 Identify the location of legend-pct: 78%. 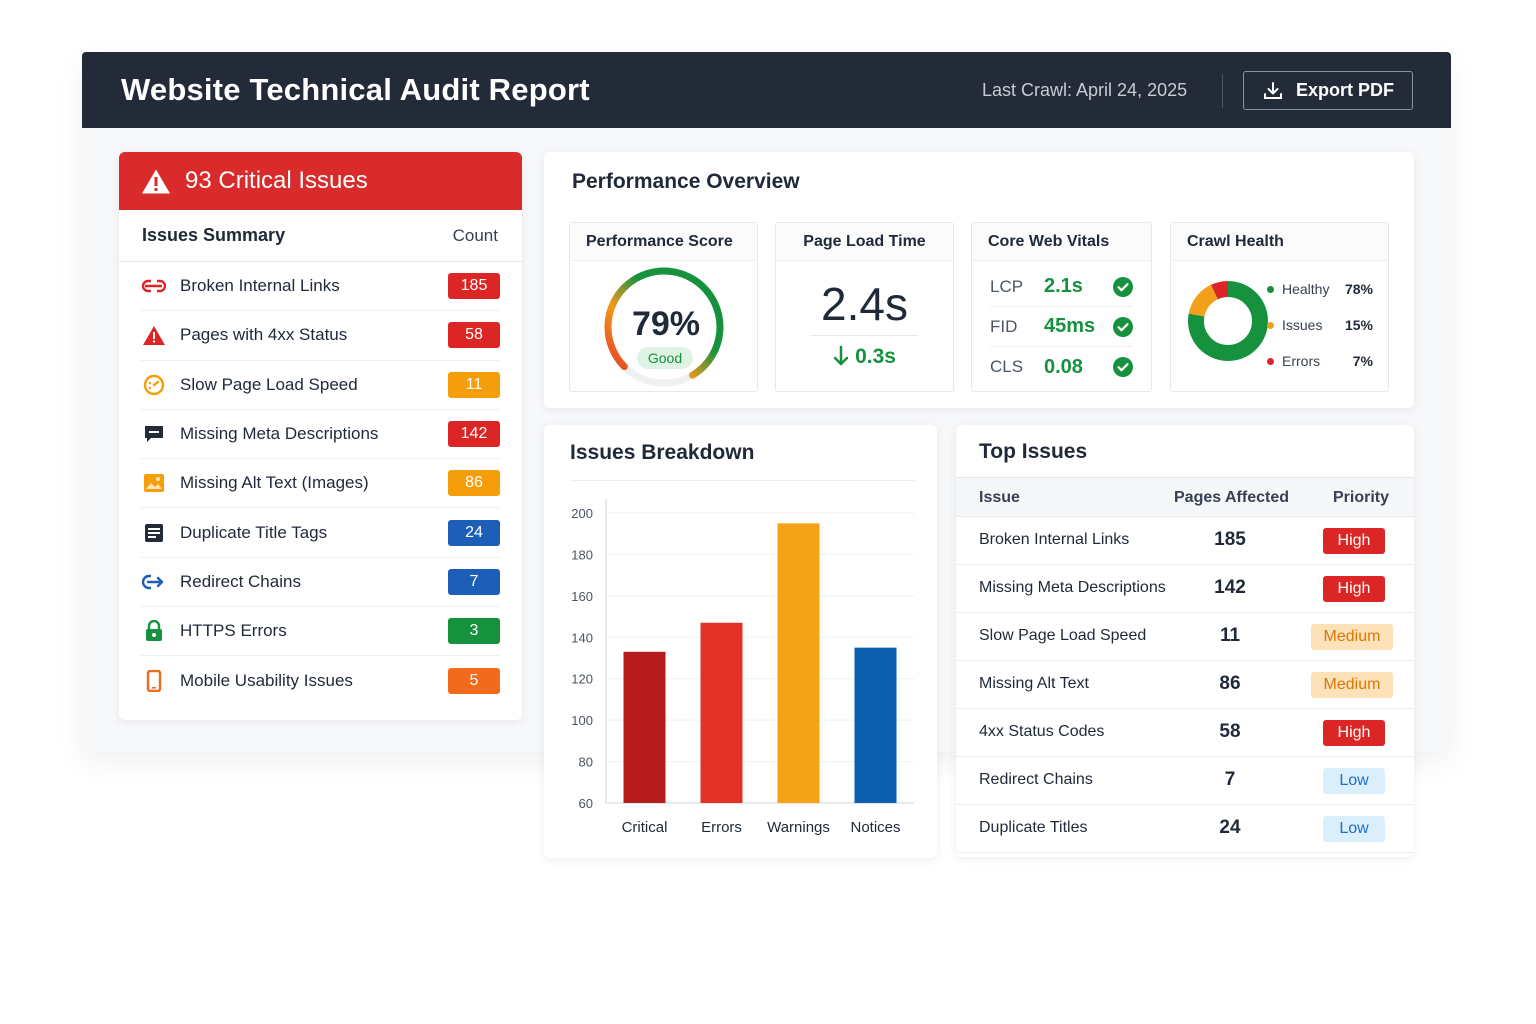
(1358, 289).